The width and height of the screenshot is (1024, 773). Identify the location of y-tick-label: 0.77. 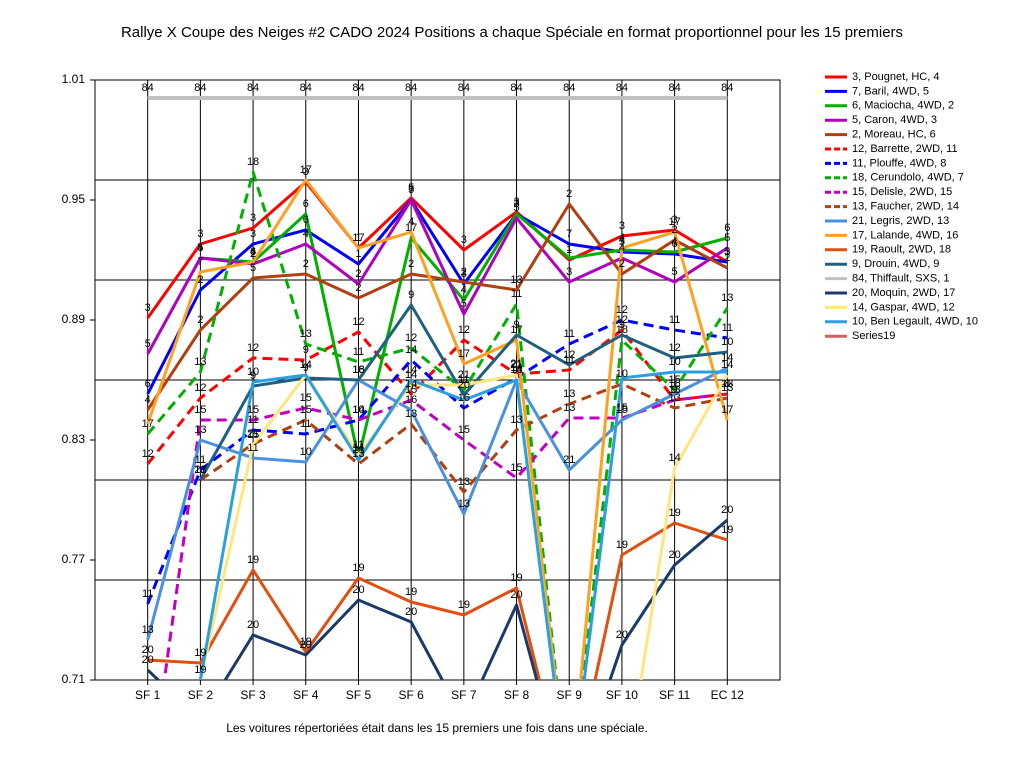
(74, 559).